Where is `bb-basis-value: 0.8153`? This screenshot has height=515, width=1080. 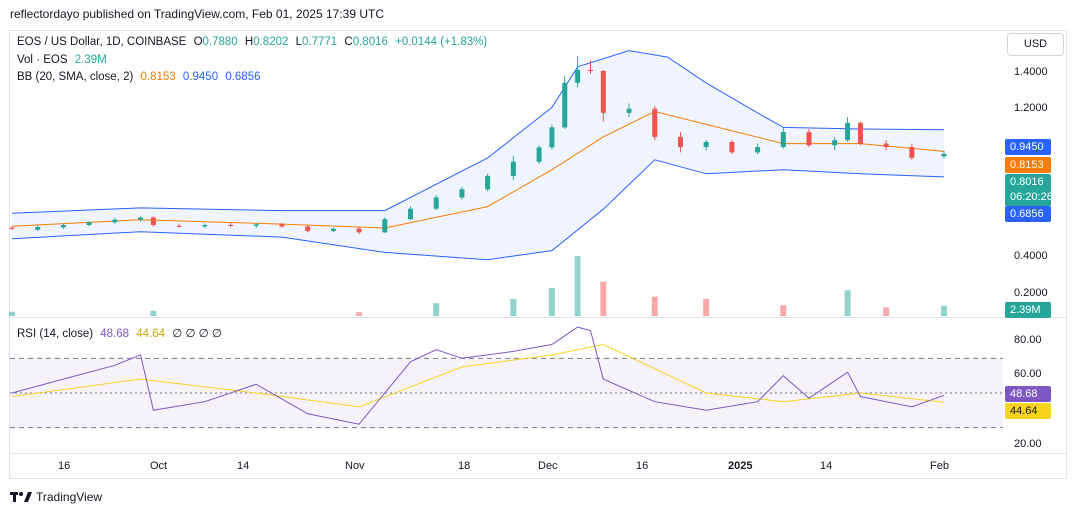 bb-basis-value: 0.8153 is located at coordinates (158, 77).